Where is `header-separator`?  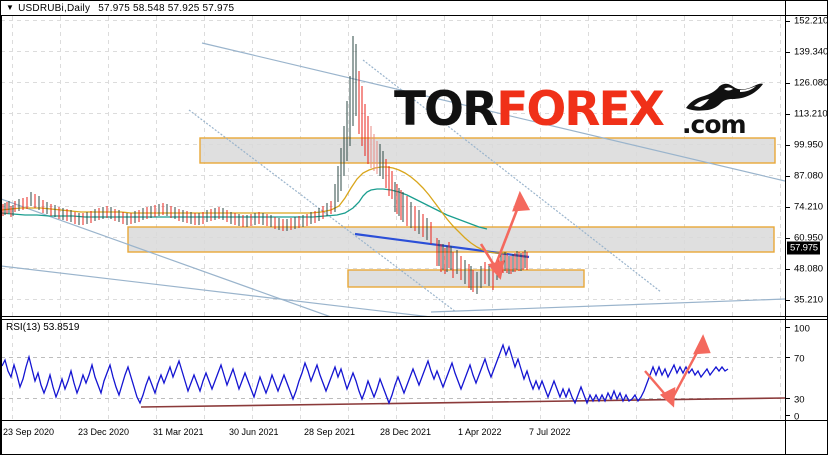
header-separator is located at coordinates (414, 15).